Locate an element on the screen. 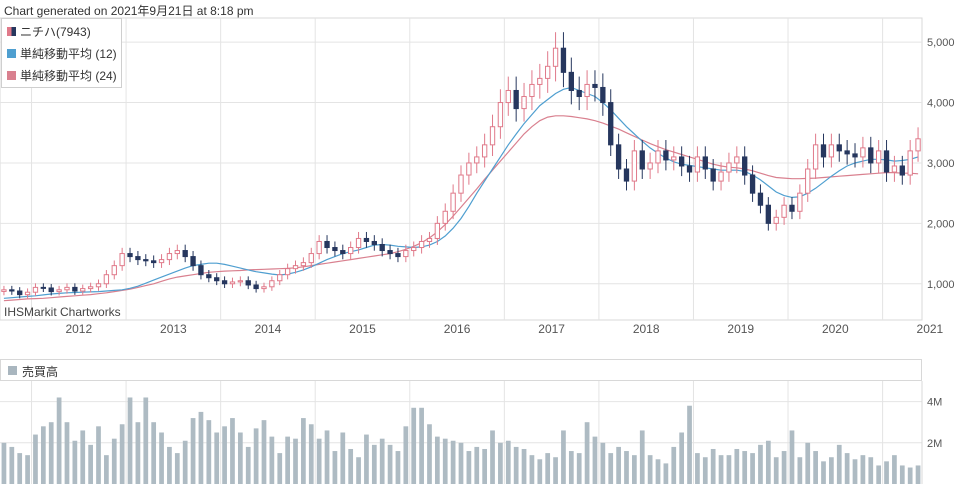  legend-item-ma12: 単純移動平均 (12) is located at coordinates (62, 53).